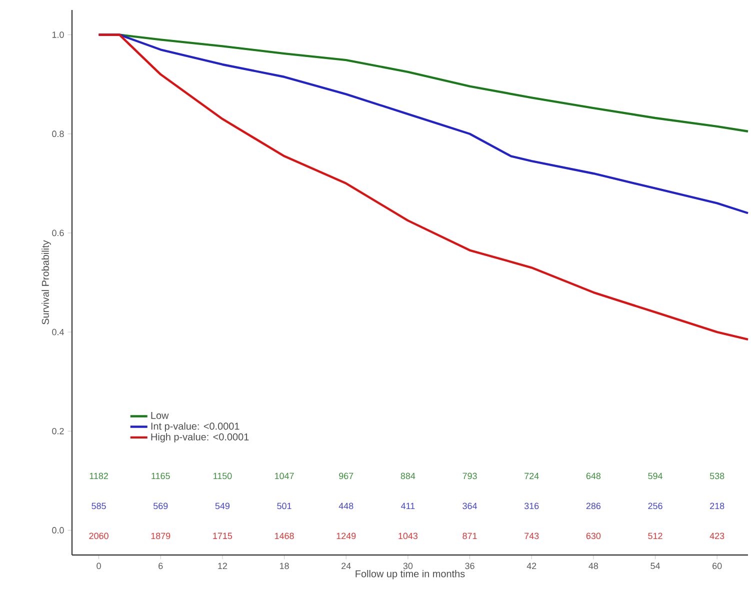  What do you see at coordinates (469, 566) in the screenshot?
I see `x-tick-label: 36` at bounding box center [469, 566].